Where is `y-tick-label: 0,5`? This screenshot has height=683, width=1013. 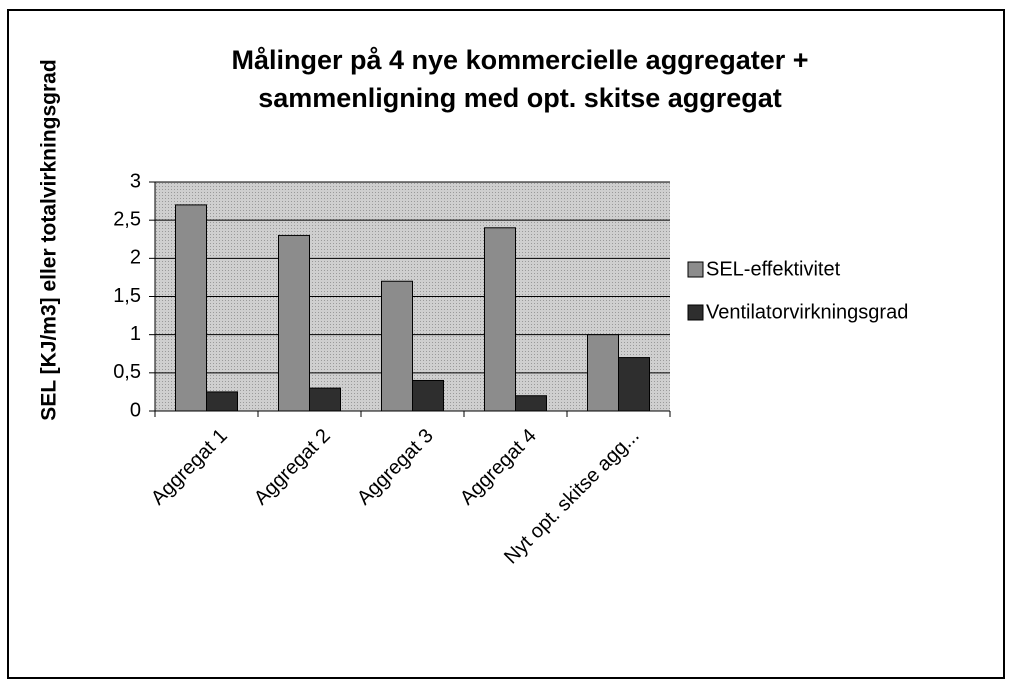
y-tick-label: 0,5 is located at coordinates (127, 372).